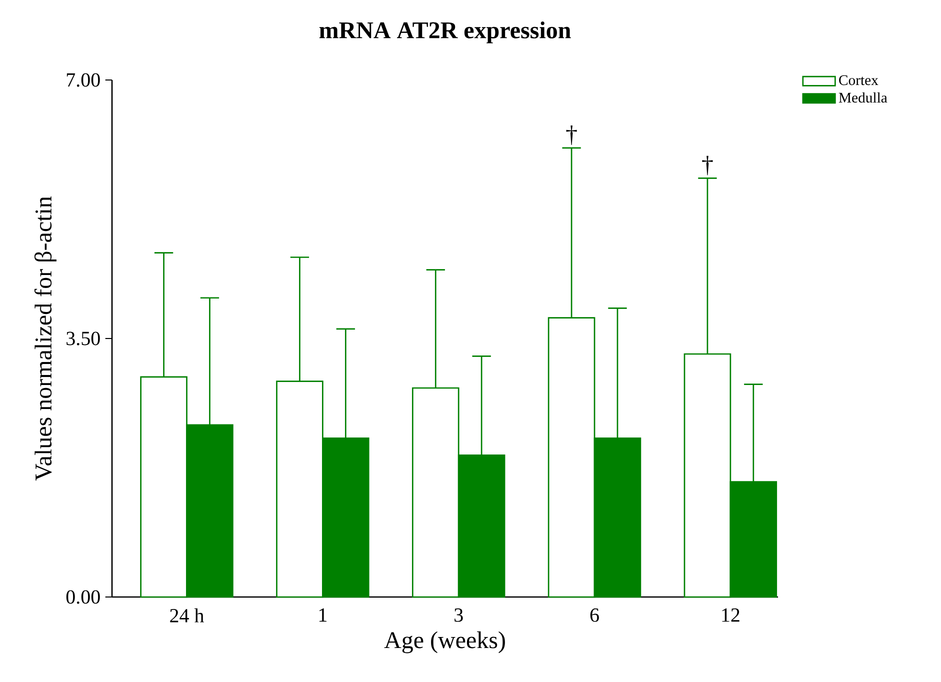 The image size is (941, 682). What do you see at coordinates (83, 339) in the screenshot?
I see `y-tick-label: 3.50` at bounding box center [83, 339].